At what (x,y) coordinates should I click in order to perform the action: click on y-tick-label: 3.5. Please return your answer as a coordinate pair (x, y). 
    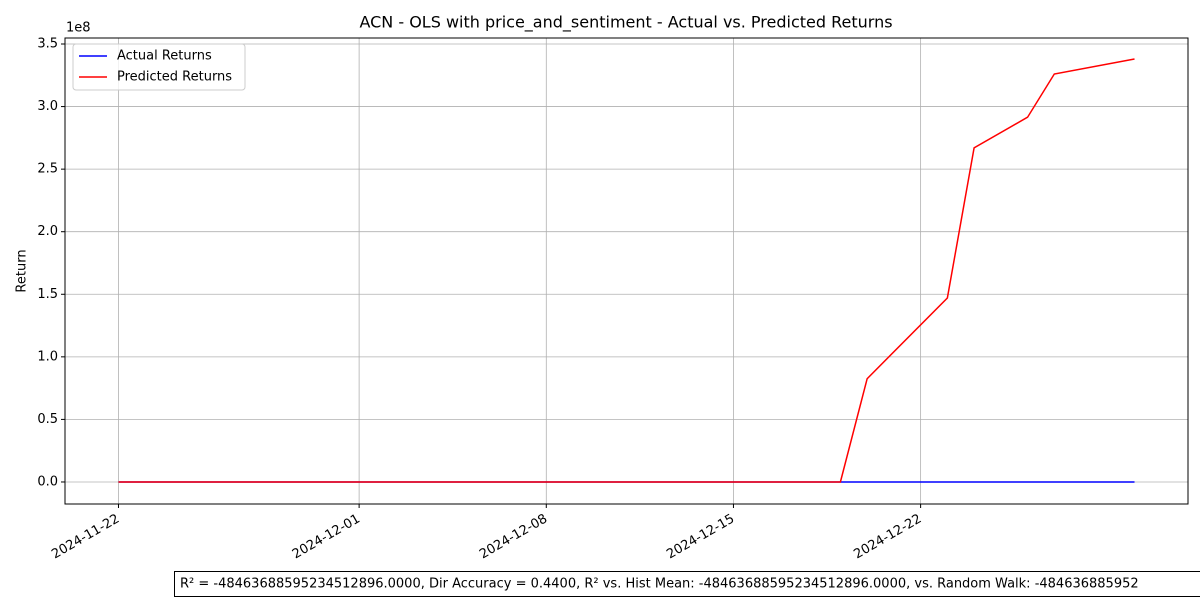
    Looking at the image, I should click on (47, 44).